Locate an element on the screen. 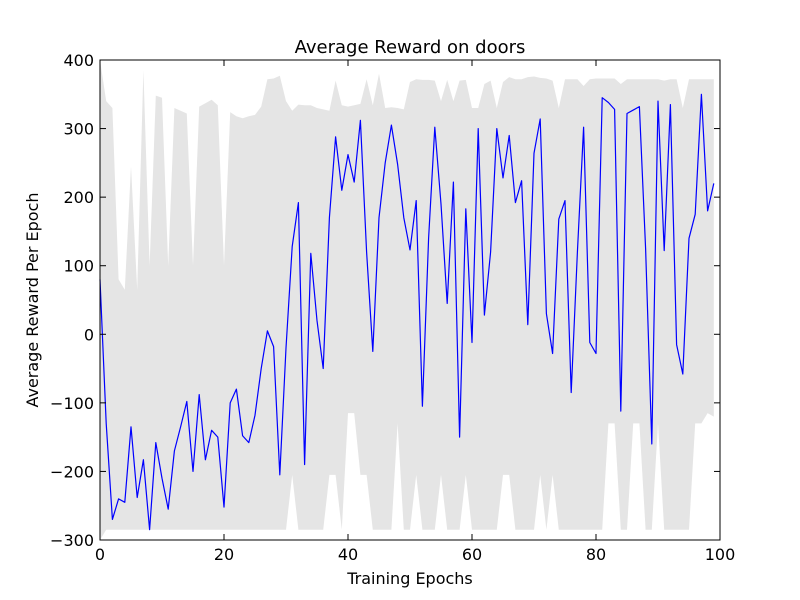 This screenshot has width=800, height=600. y-tick-label: −100 is located at coordinates (72, 403).